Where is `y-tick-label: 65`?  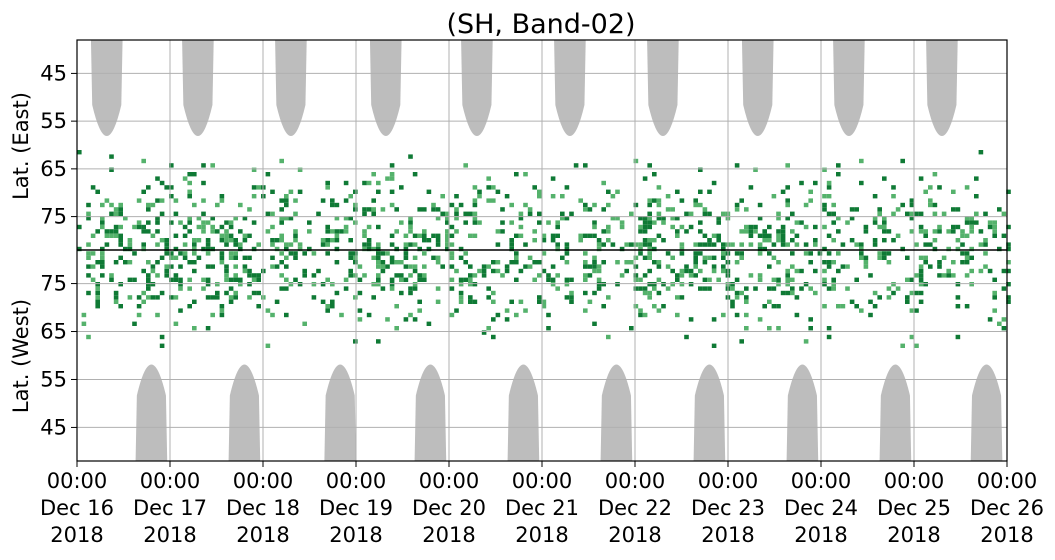 y-tick-label: 65 is located at coordinates (53, 332).